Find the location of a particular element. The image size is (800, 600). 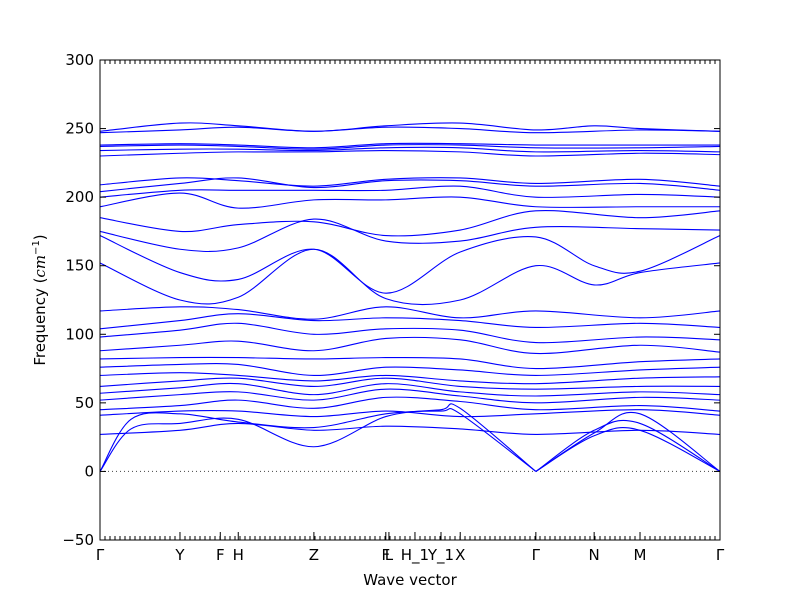

y-tick-label: 100 is located at coordinates (79, 334).